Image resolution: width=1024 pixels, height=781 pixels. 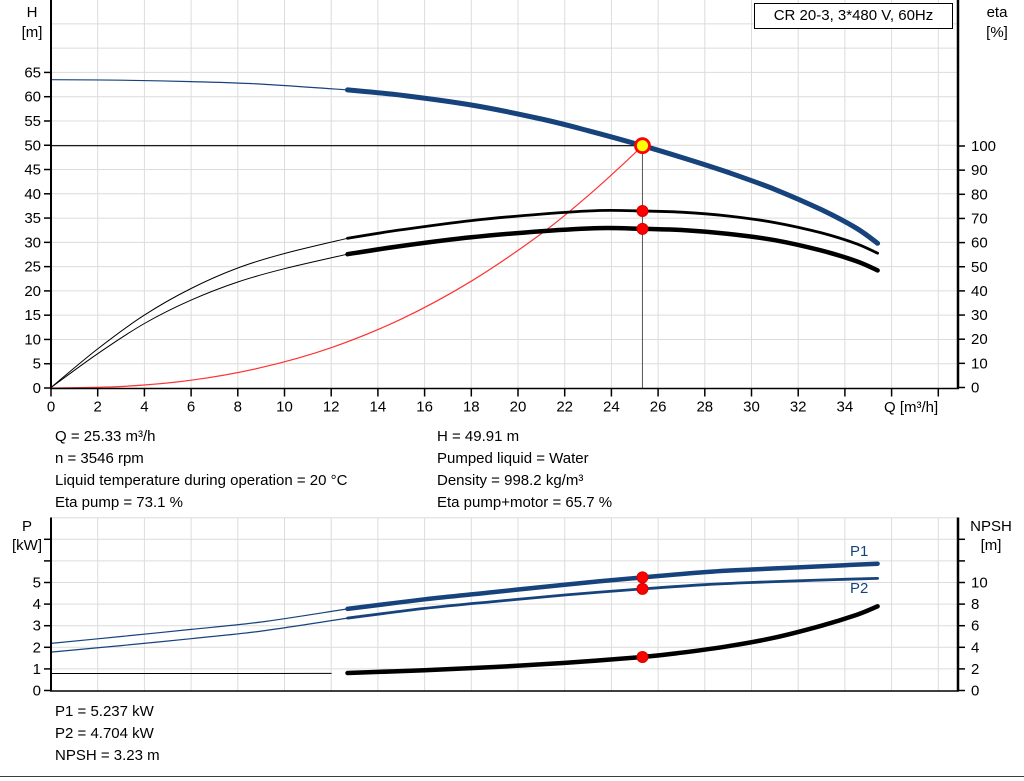 What do you see at coordinates (37, 626) in the screenshot?
I see `tick-label: 3` at bounding box center [37, 626].